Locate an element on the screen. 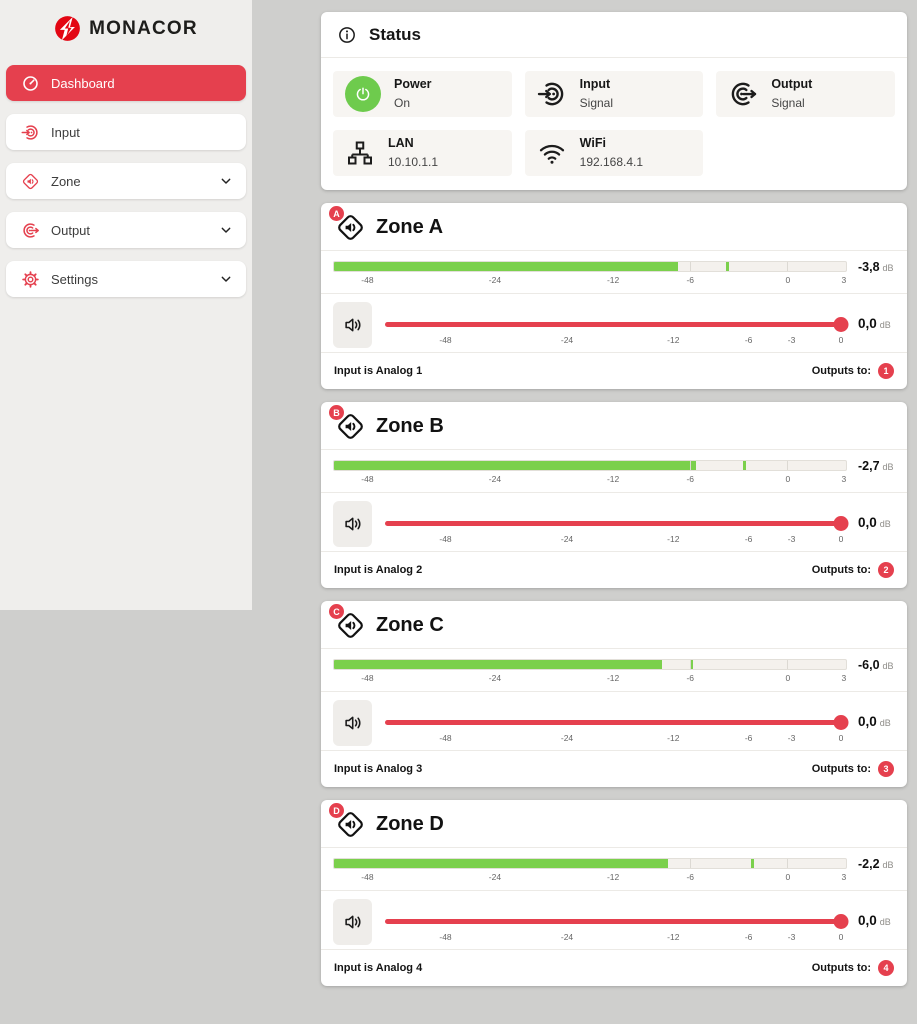  level-value: -3,8 dB is located at coordinates (876, 267).